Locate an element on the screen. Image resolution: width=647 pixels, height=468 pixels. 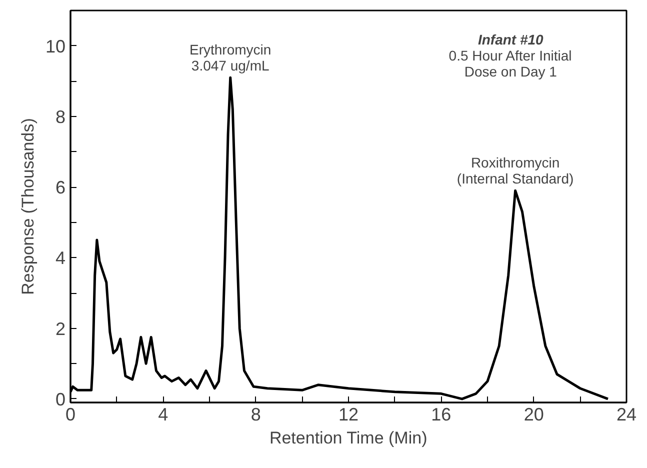
y-axis-title: Response (Thousands) is located at coordinates (28, 206).